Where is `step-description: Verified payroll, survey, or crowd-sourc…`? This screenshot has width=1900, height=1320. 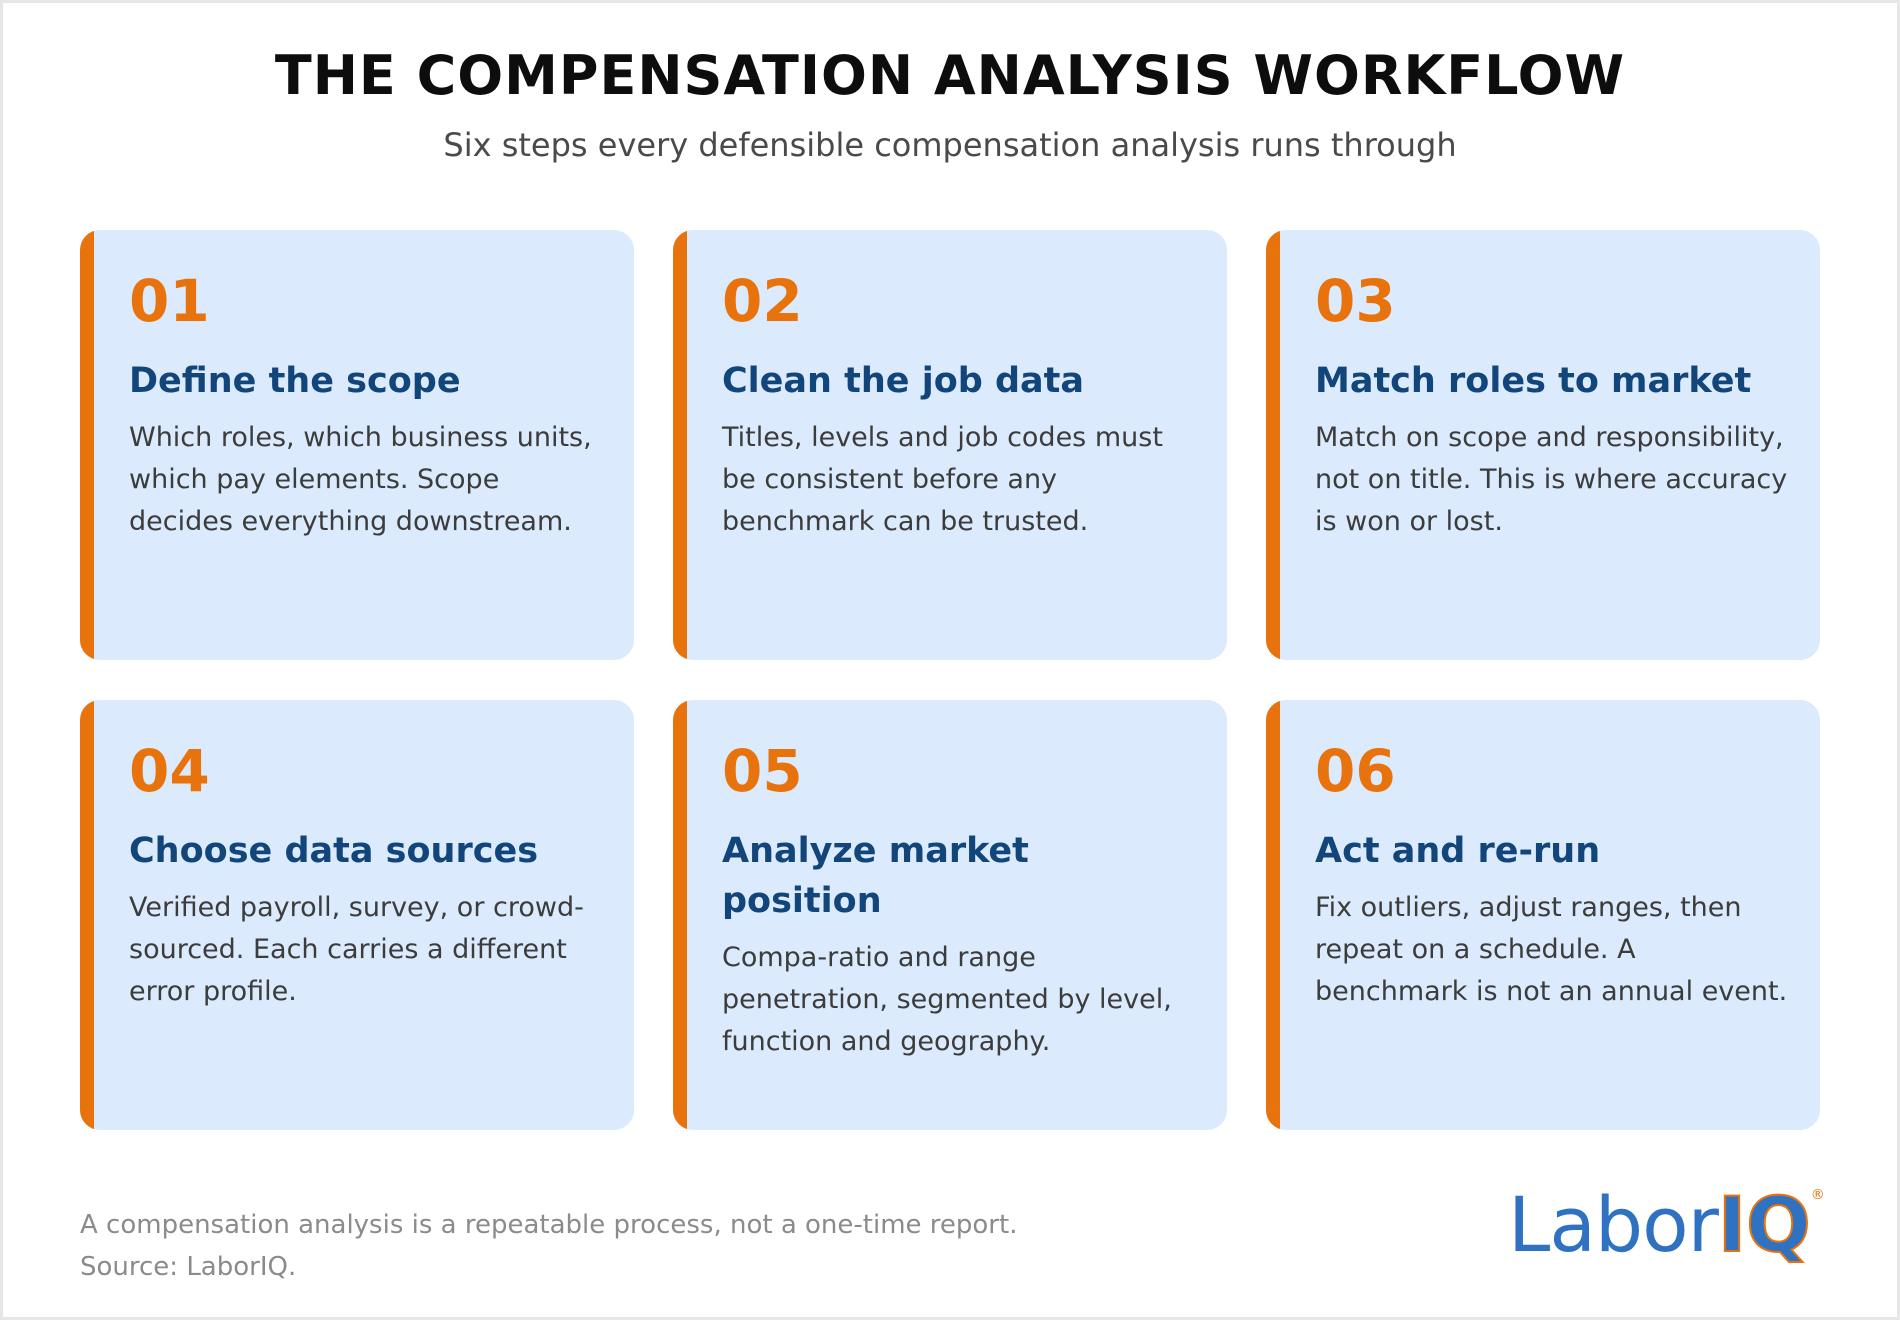 step-description: Verified payroll, survey, or crowd-sourc… is located at coordinates (356, 949).